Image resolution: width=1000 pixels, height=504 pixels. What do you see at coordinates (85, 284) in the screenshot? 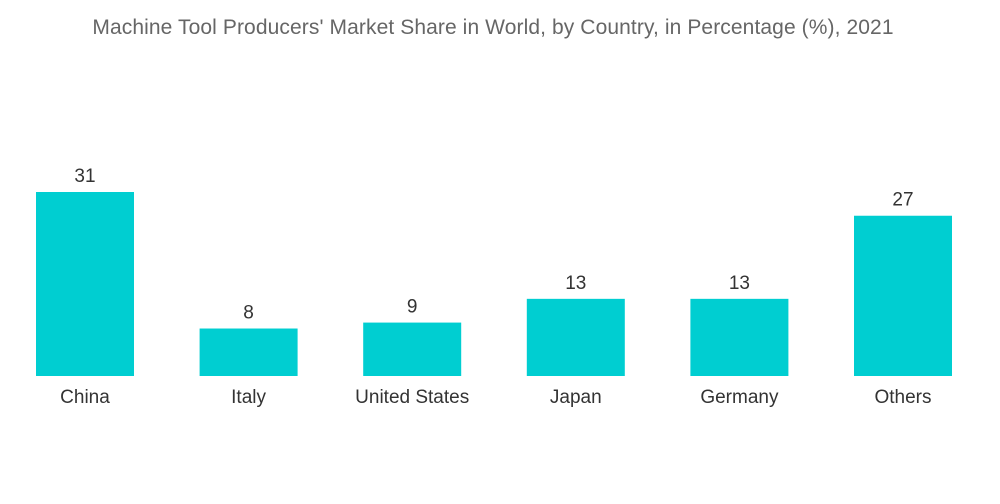
I see `bar-china` at bounding box center [85, 284].